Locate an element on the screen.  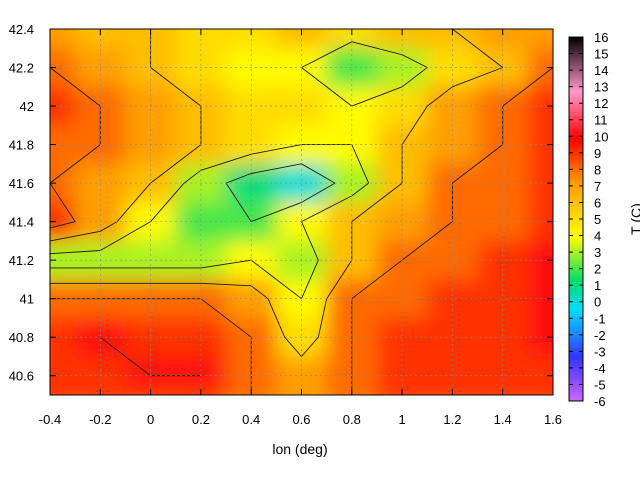
x-tick-label: 0.6 is located at coordinates (301, 419).